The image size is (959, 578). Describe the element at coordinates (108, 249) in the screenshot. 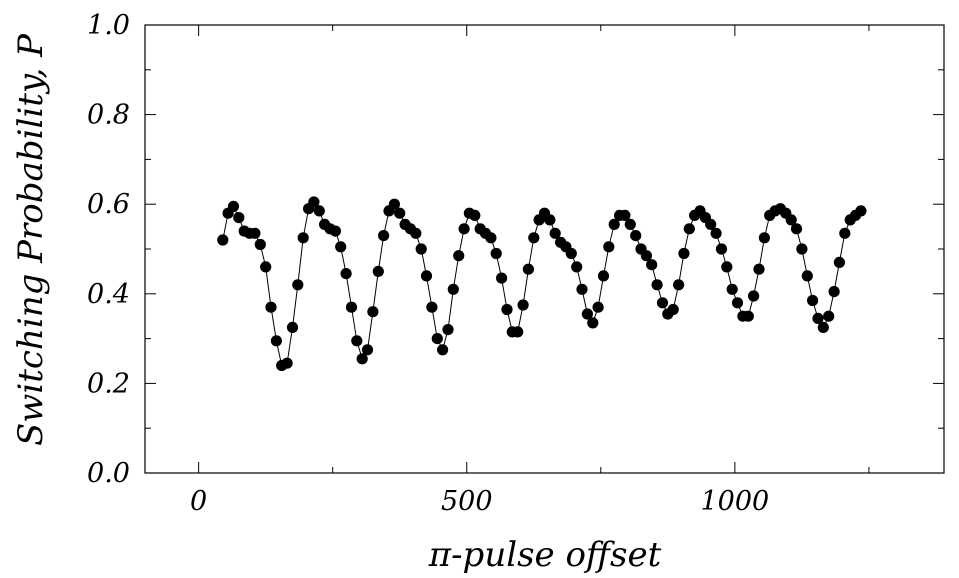

I see `y-axis-tick-labels: 0.0 0.2 0.4 0.6 0.8 1.0` at that location.